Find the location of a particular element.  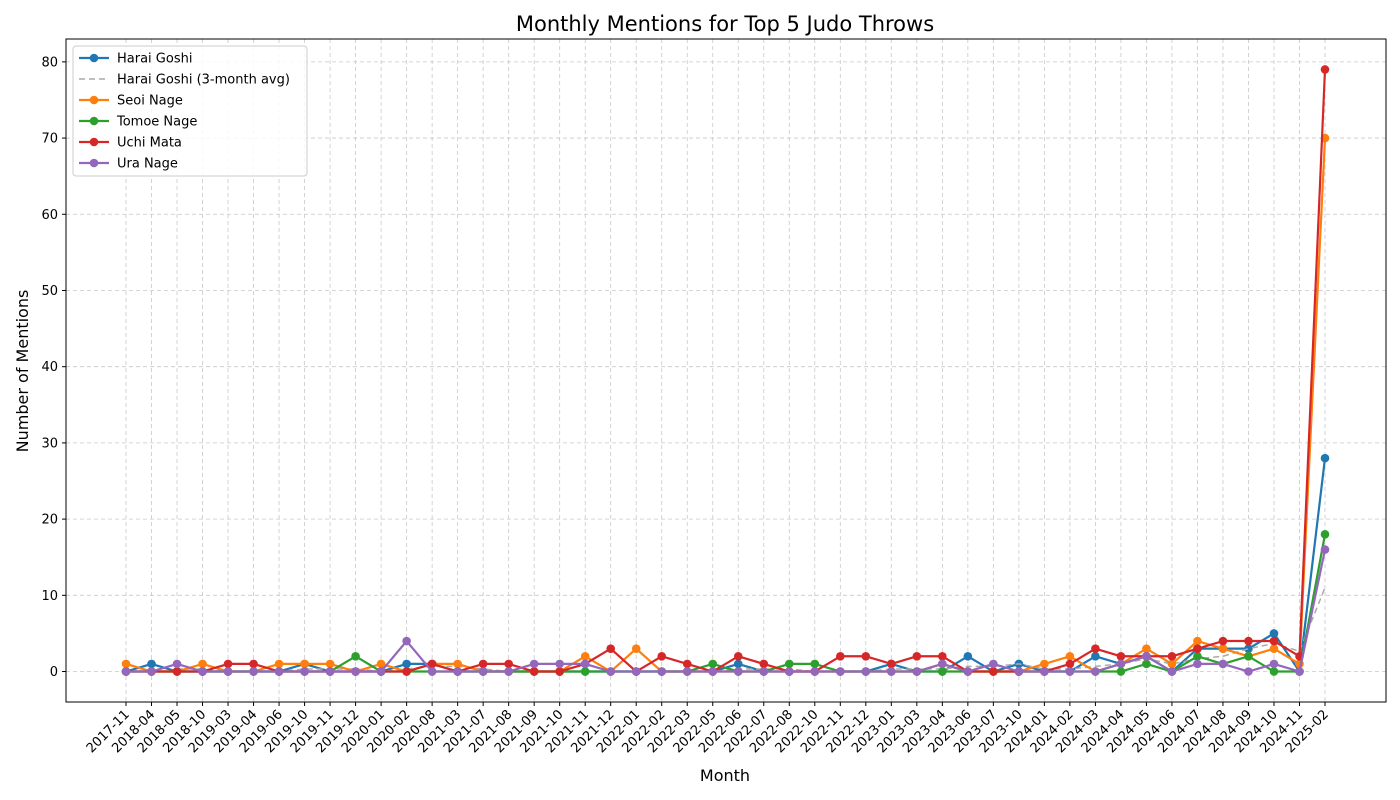

y-tick-label: 60 is located at coordinates (49, 215).